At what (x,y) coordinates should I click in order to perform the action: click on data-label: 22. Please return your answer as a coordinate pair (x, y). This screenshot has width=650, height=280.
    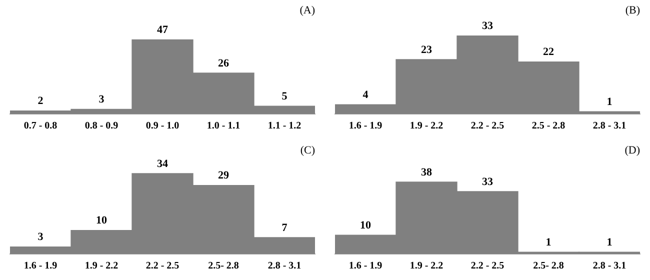
    Looking at the image, I should click on (548, 52).